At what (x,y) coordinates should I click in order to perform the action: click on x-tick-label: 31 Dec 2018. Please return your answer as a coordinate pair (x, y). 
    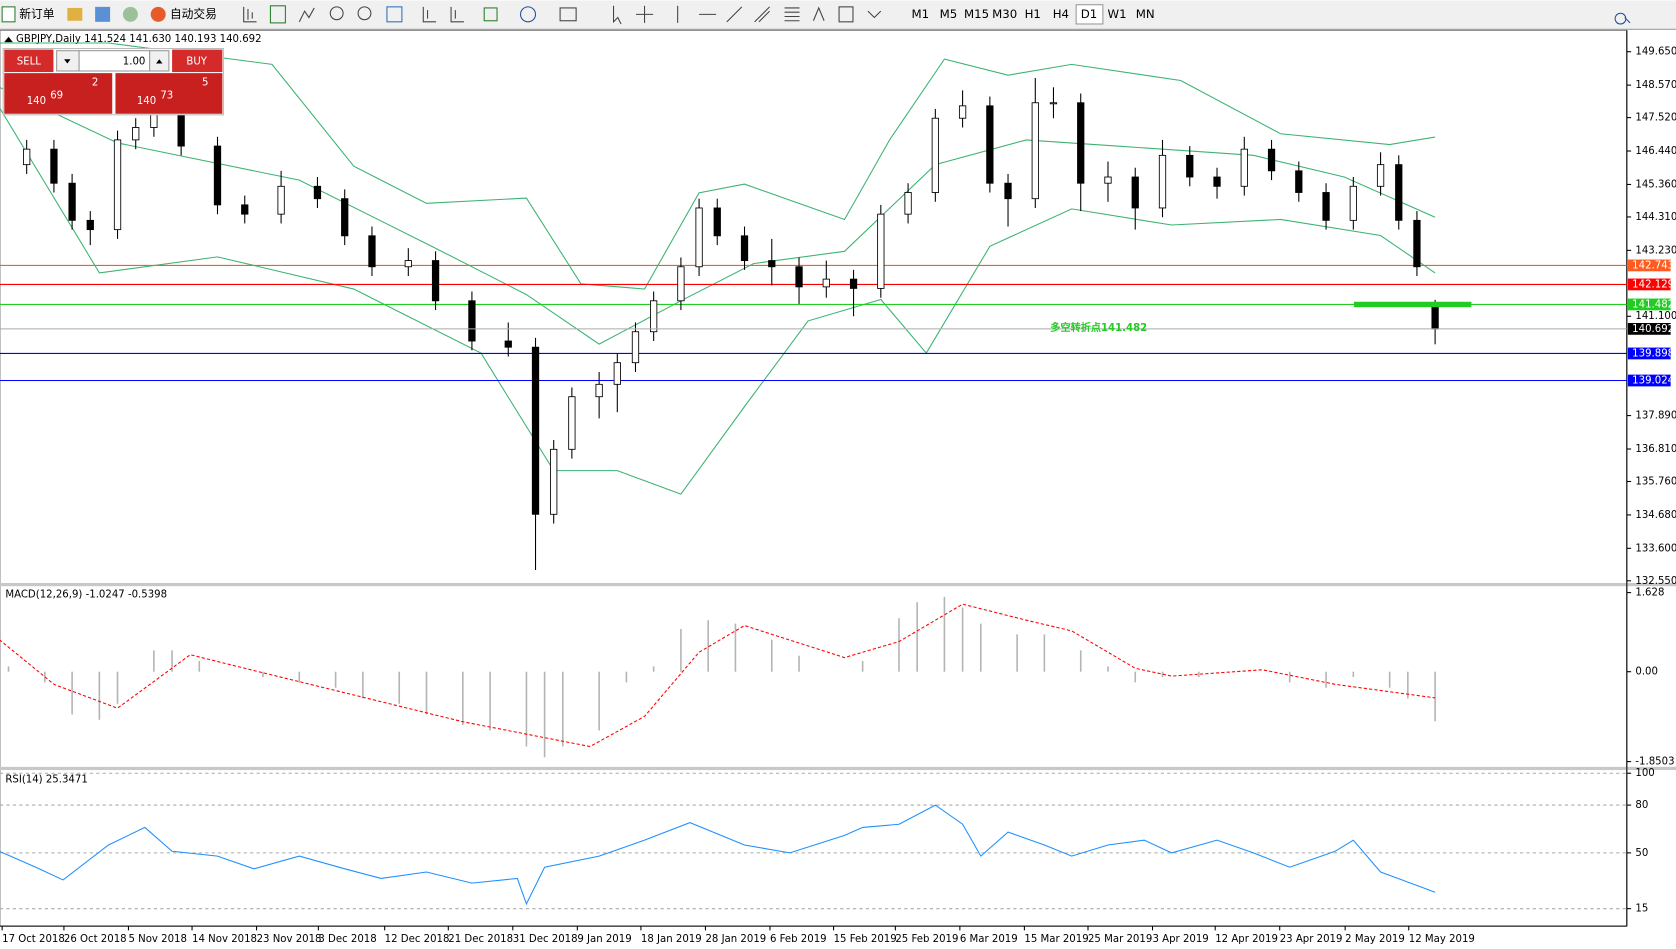
    Looking at the image, I should click on (545, 939).